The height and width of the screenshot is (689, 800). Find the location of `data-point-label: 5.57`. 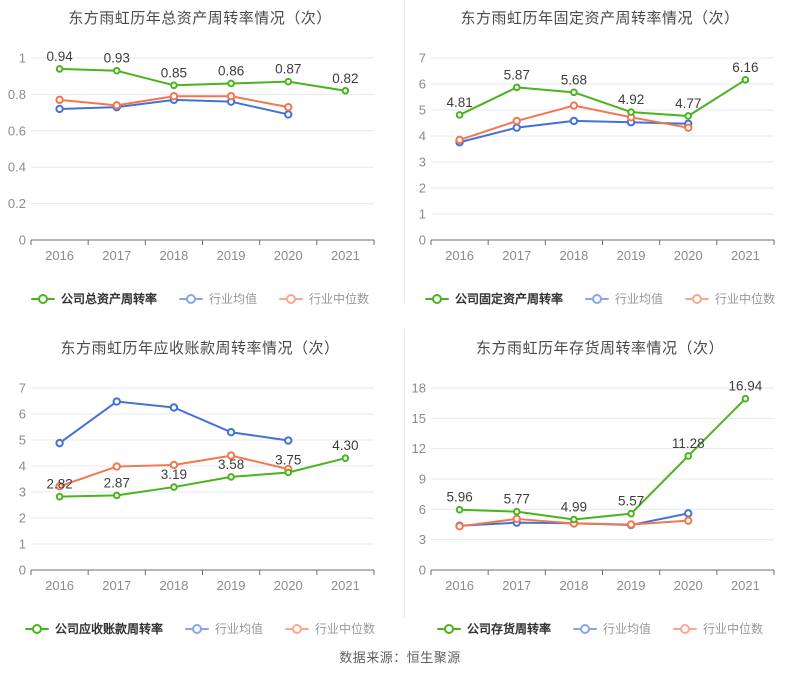

data-point-label: 5.57 is located at coordinates (631, 501).